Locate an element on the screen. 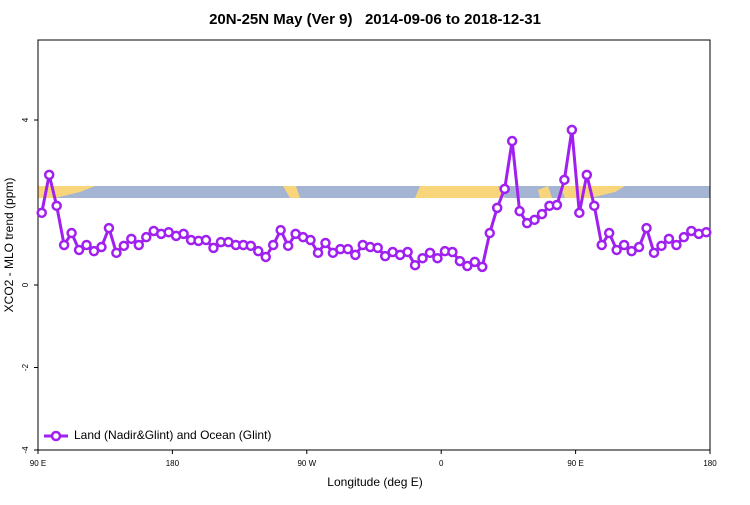 This screenshot has height=505, width=750. legend-entry: Land (Nadir&Glint) and Ocean (Glint) is located at coordinates (157, 435).